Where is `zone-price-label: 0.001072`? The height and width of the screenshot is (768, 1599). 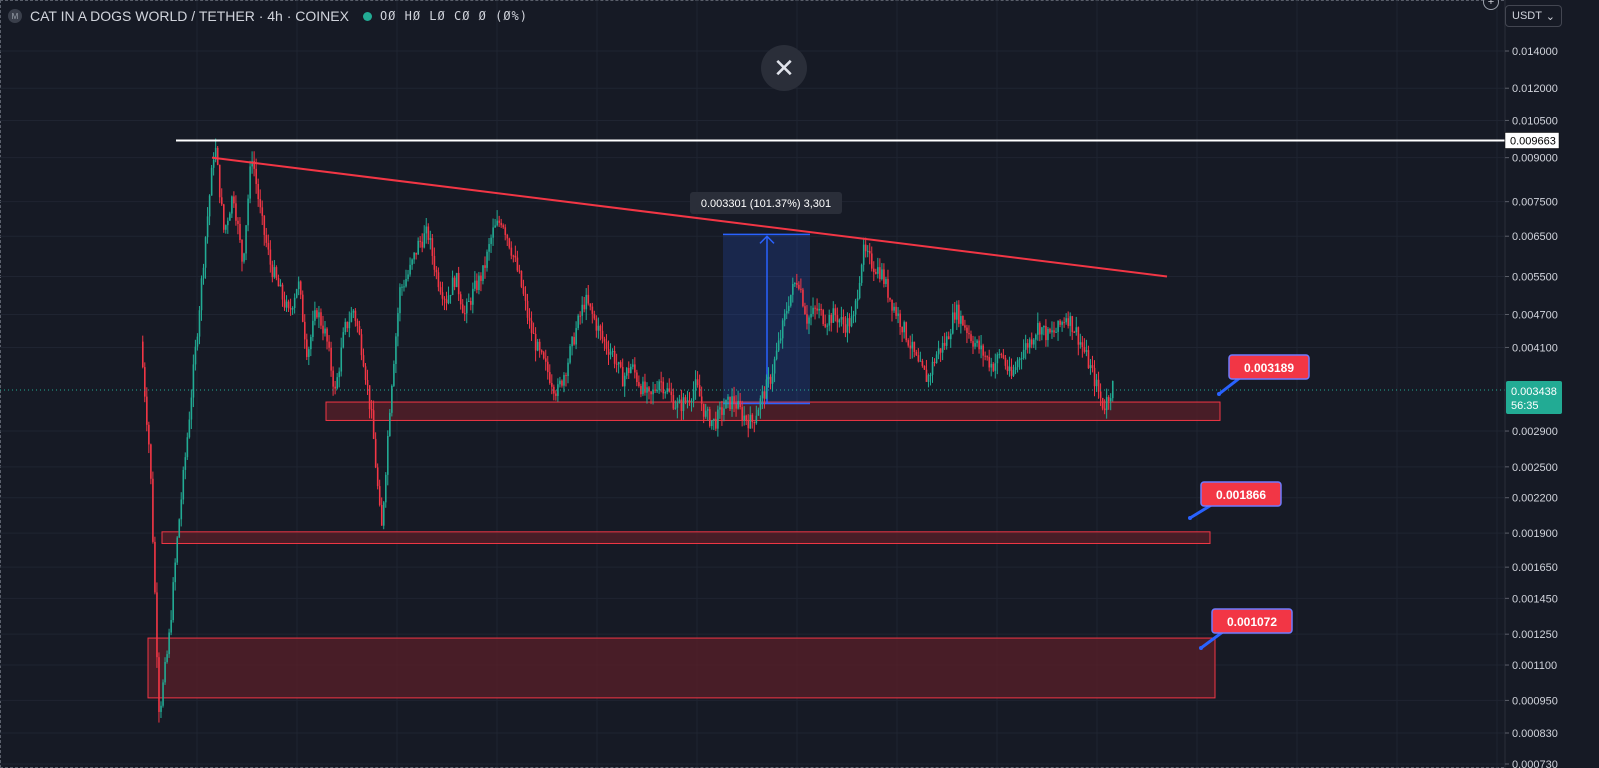 zone-price-label: 0.001072 is located at coordinates (1252, 622).